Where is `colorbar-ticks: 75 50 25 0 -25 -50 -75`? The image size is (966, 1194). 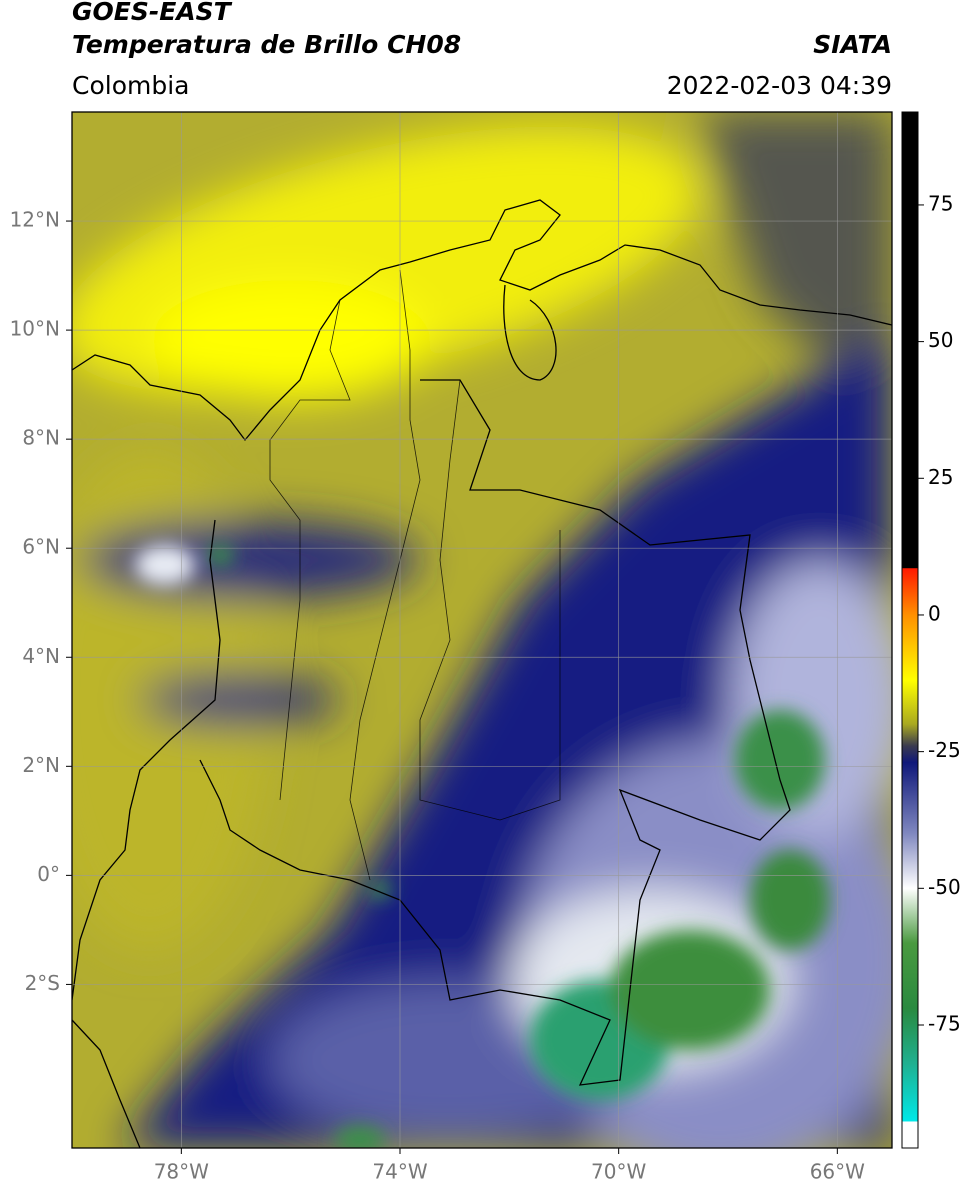
colorbar-ticks: 75 50 25 0 -25 -50 -75 is located at coordinates (939, 613).